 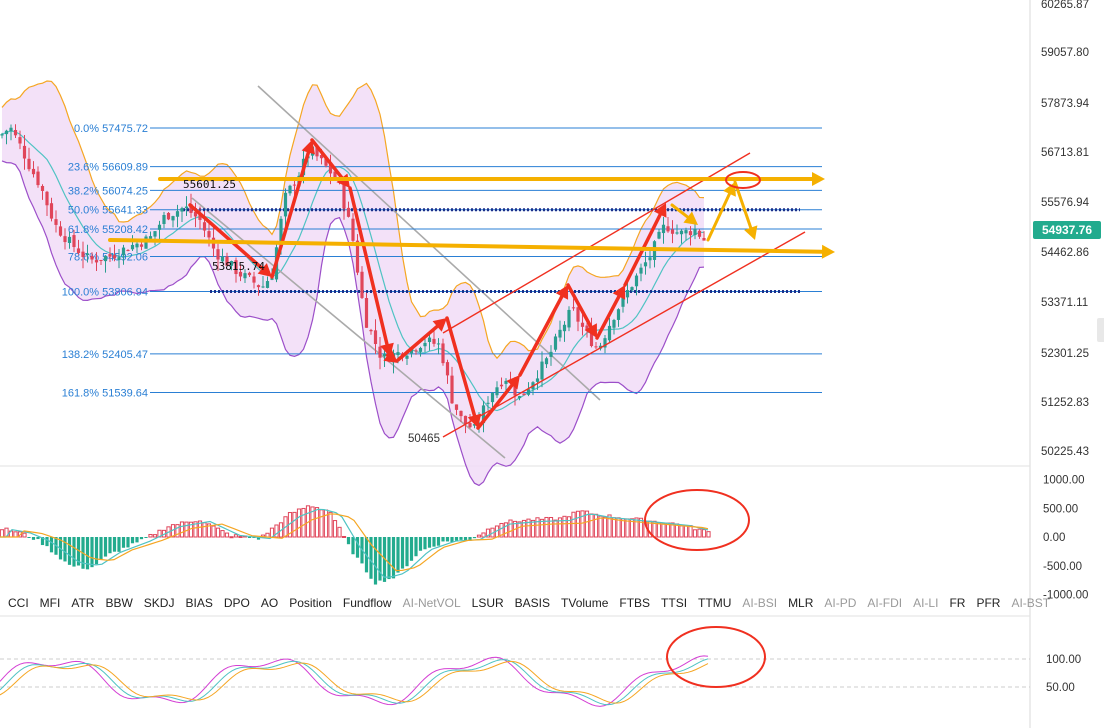 I want to click on indicator-tab: BBW, so click(x=119, y=603).